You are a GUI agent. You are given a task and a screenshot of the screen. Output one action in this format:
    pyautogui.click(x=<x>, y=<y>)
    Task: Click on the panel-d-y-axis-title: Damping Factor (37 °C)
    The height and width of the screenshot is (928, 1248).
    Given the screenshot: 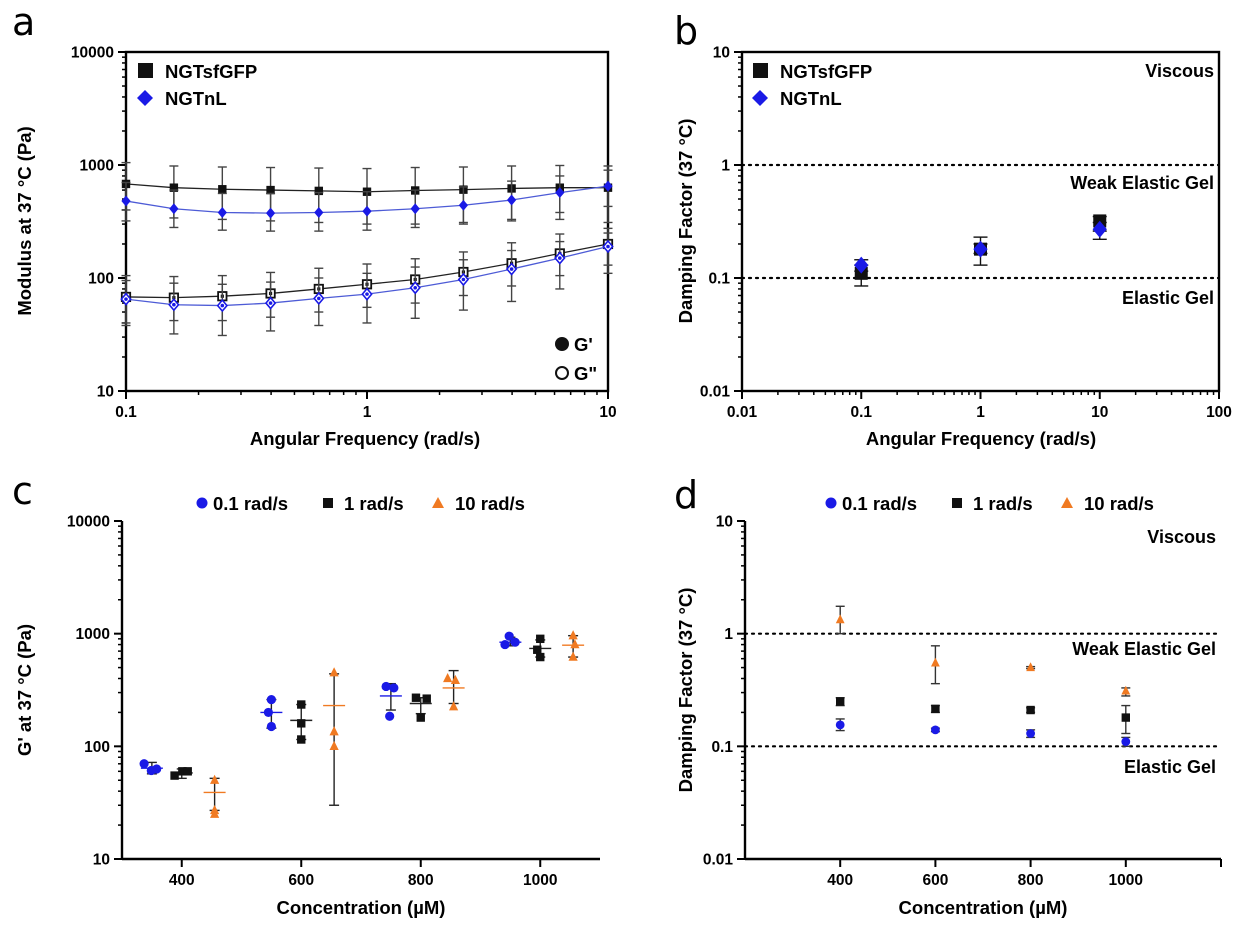 What is the action you would take?
    pyautogui.click(x=685, y=690)
    